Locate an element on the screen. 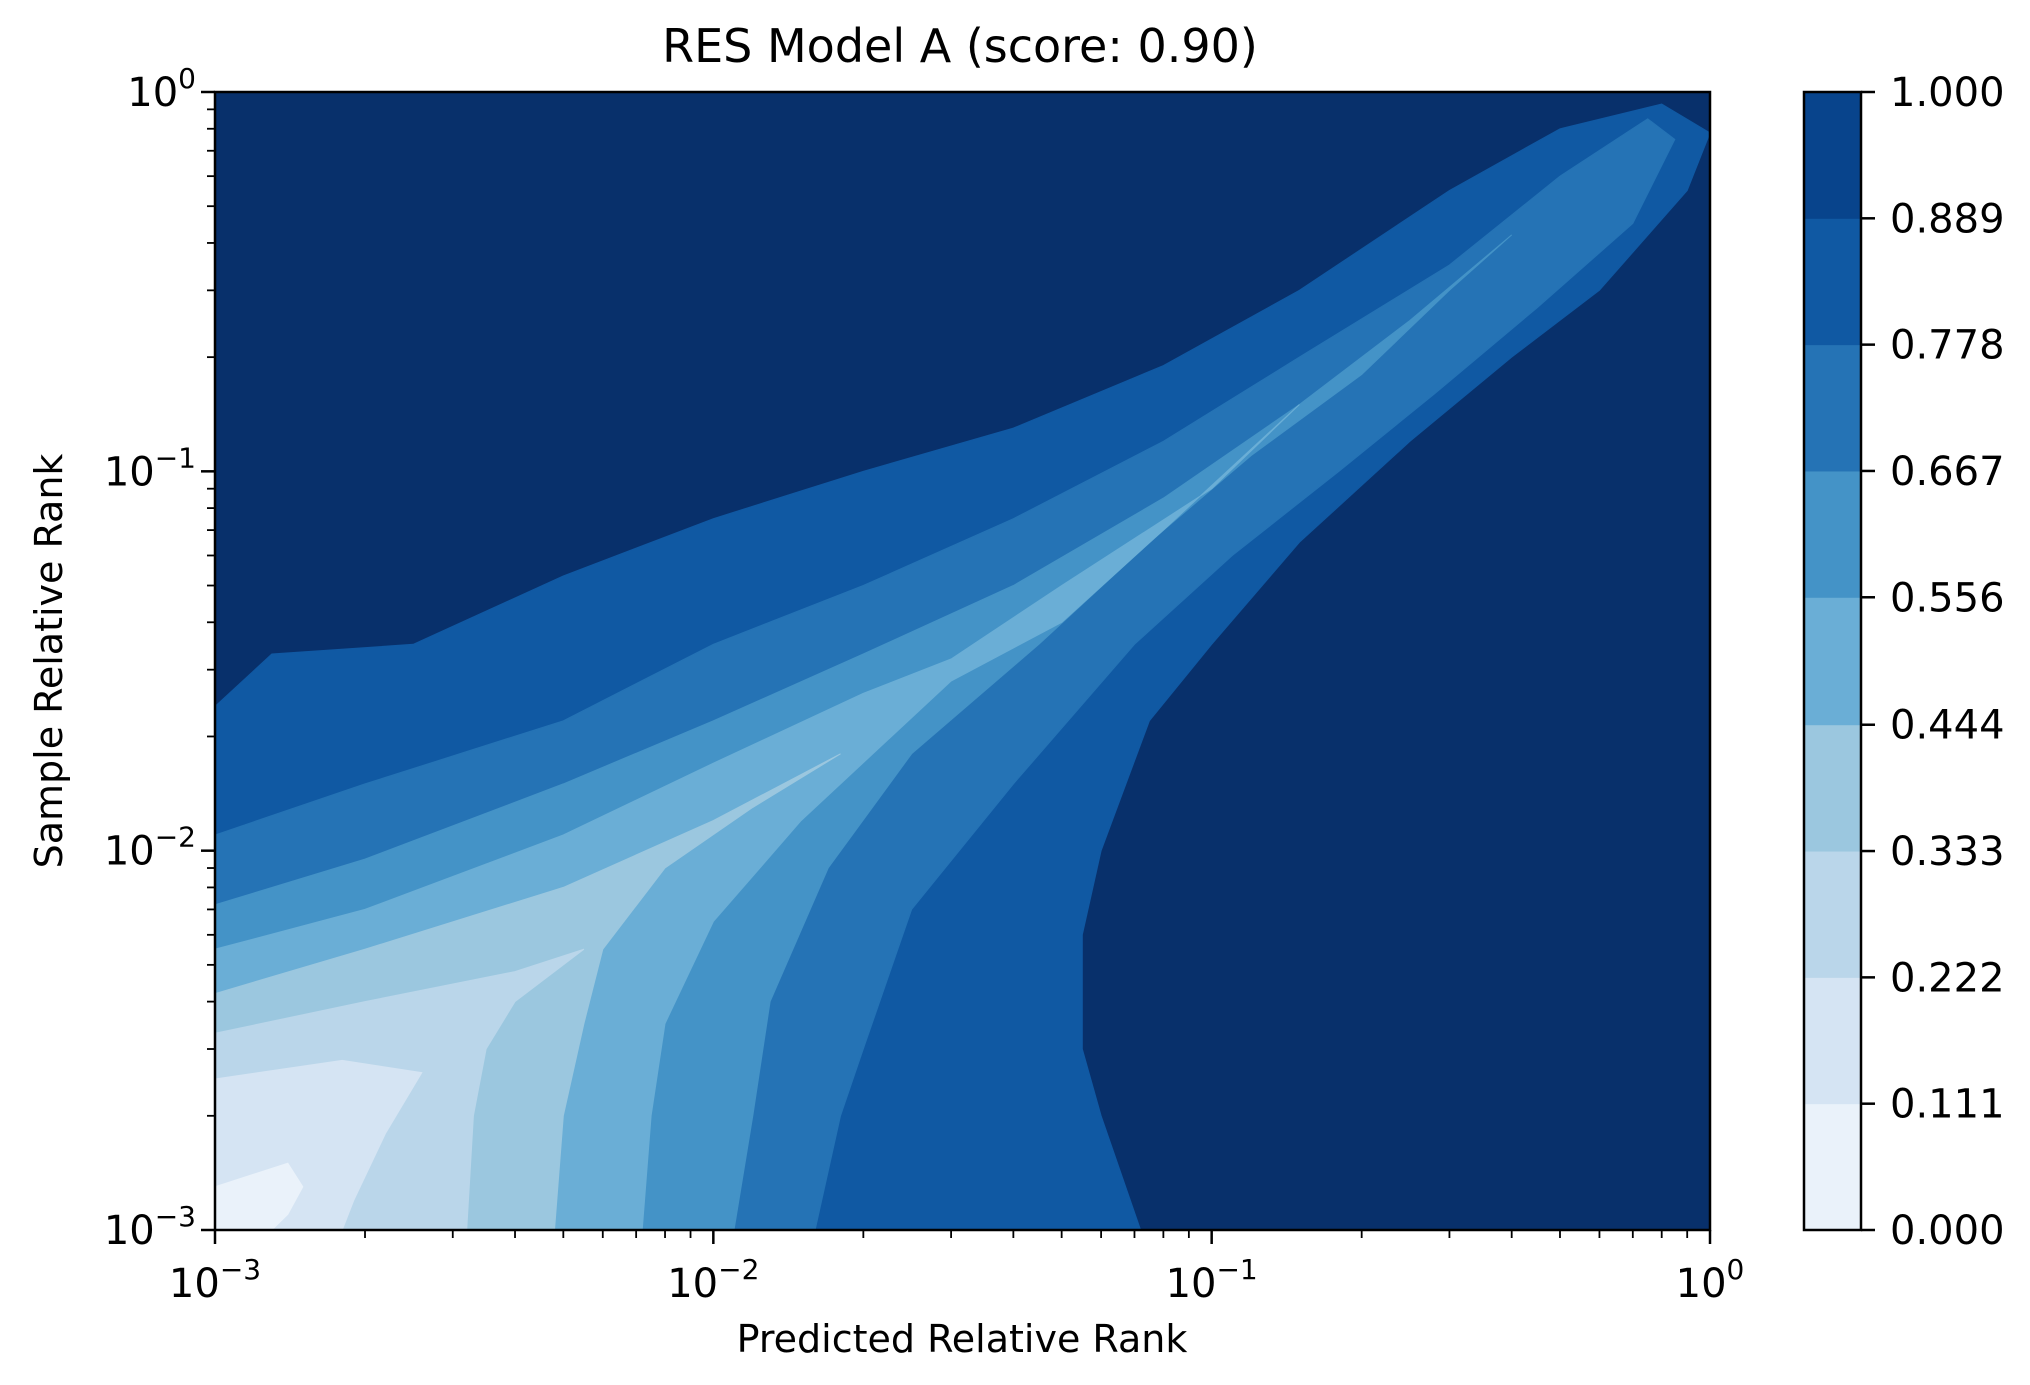 This screenshot has height=1385, width=2030. colorbar-frame is located at coordinates (1832, 661).